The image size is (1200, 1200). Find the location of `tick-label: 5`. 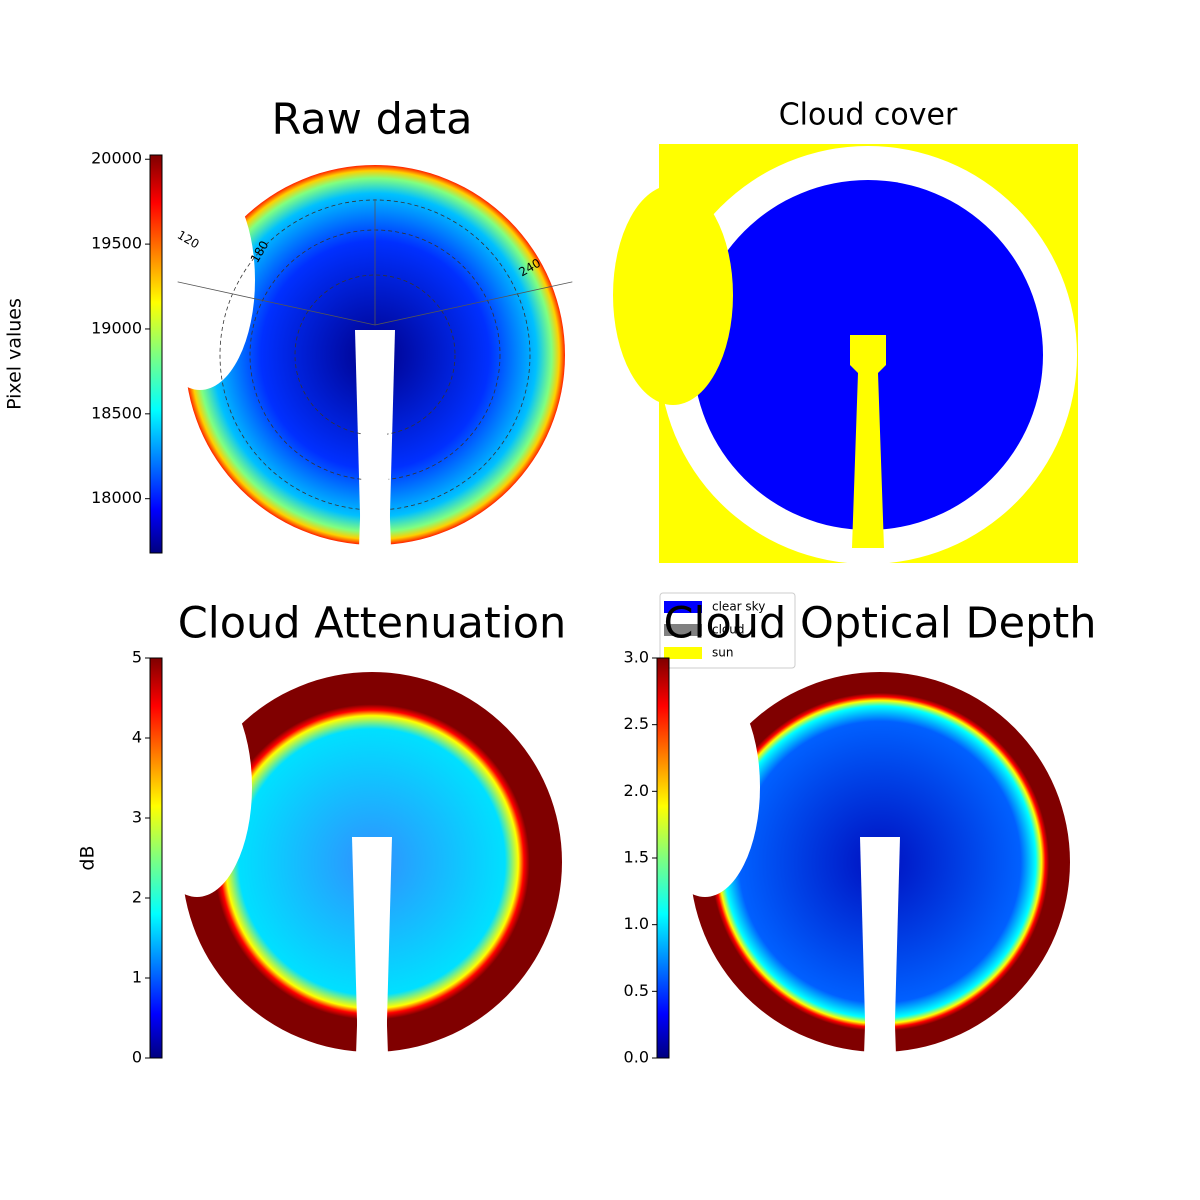

tick-label: 5 is located at coordinates (137, 657).